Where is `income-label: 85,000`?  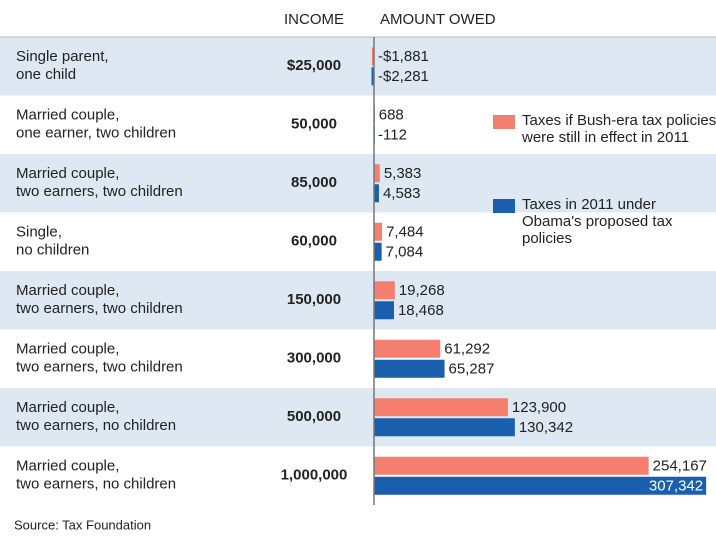
income-label: 85,000 is located at coordinates (314, 182).